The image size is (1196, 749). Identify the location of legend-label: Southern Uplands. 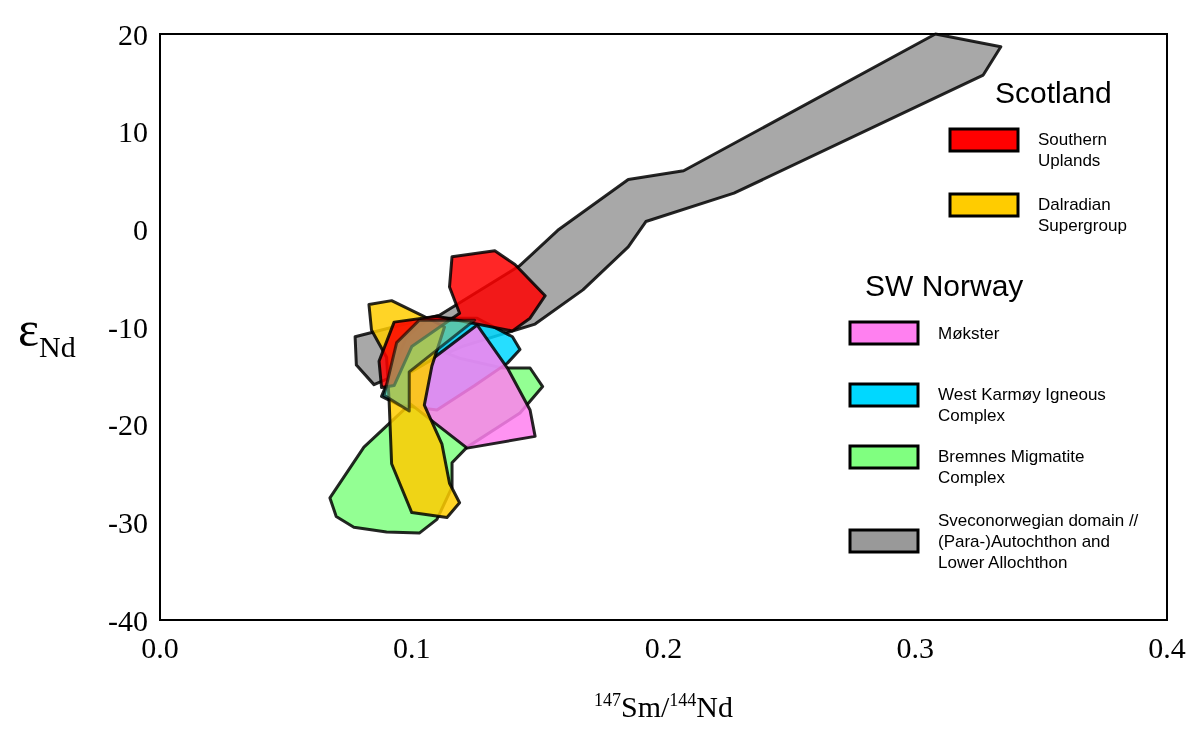
(1072, 150).